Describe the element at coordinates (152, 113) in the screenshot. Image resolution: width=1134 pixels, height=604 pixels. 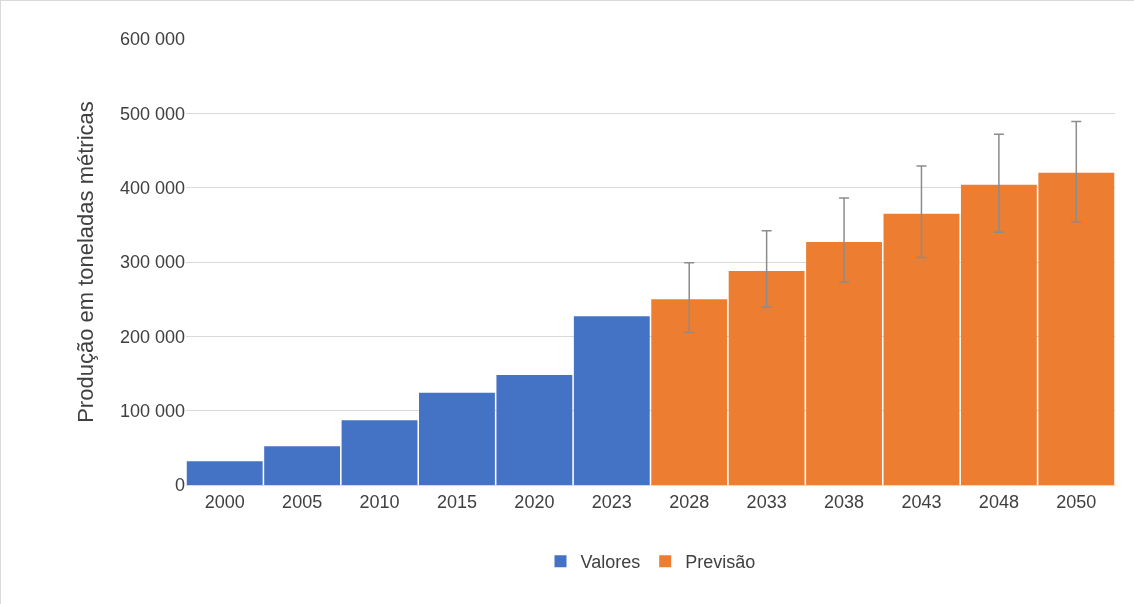
I see `y-tick-label: 500 000` at that location.